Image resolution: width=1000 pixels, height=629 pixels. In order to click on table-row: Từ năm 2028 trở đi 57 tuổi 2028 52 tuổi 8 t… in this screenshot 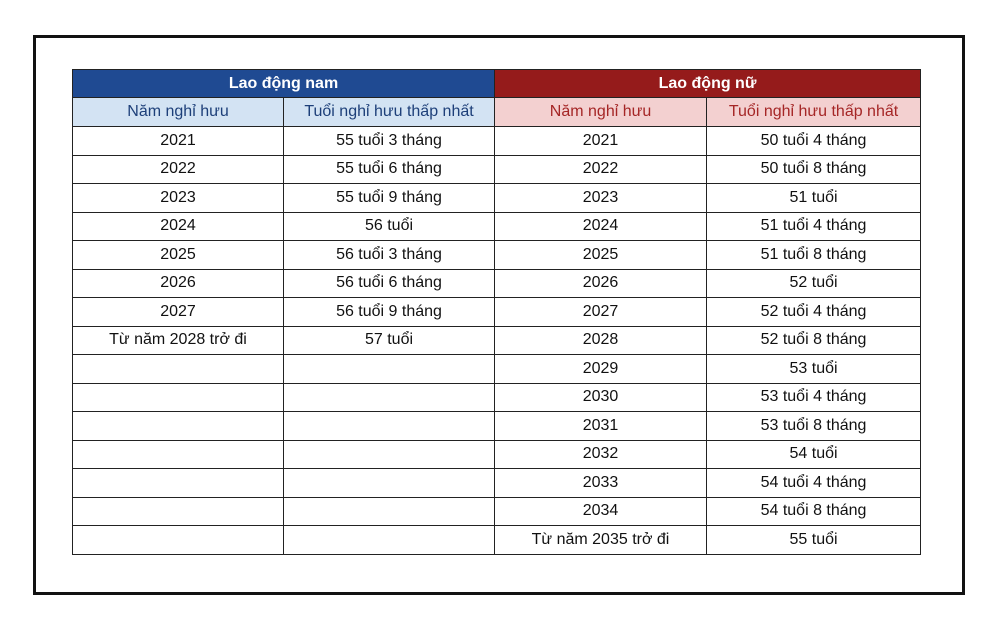, I will do `click(497, 340)`.